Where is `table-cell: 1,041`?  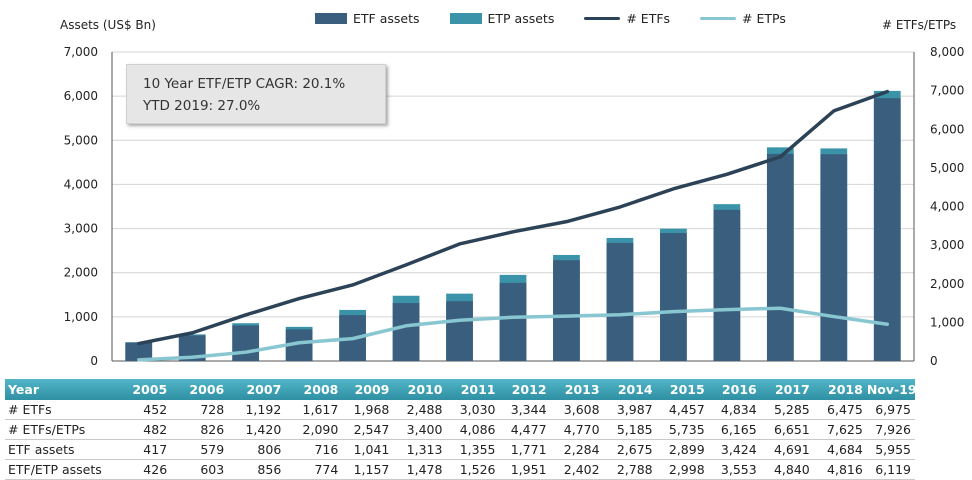
table-cell: 1,041 is located at coordinates (371, 449).